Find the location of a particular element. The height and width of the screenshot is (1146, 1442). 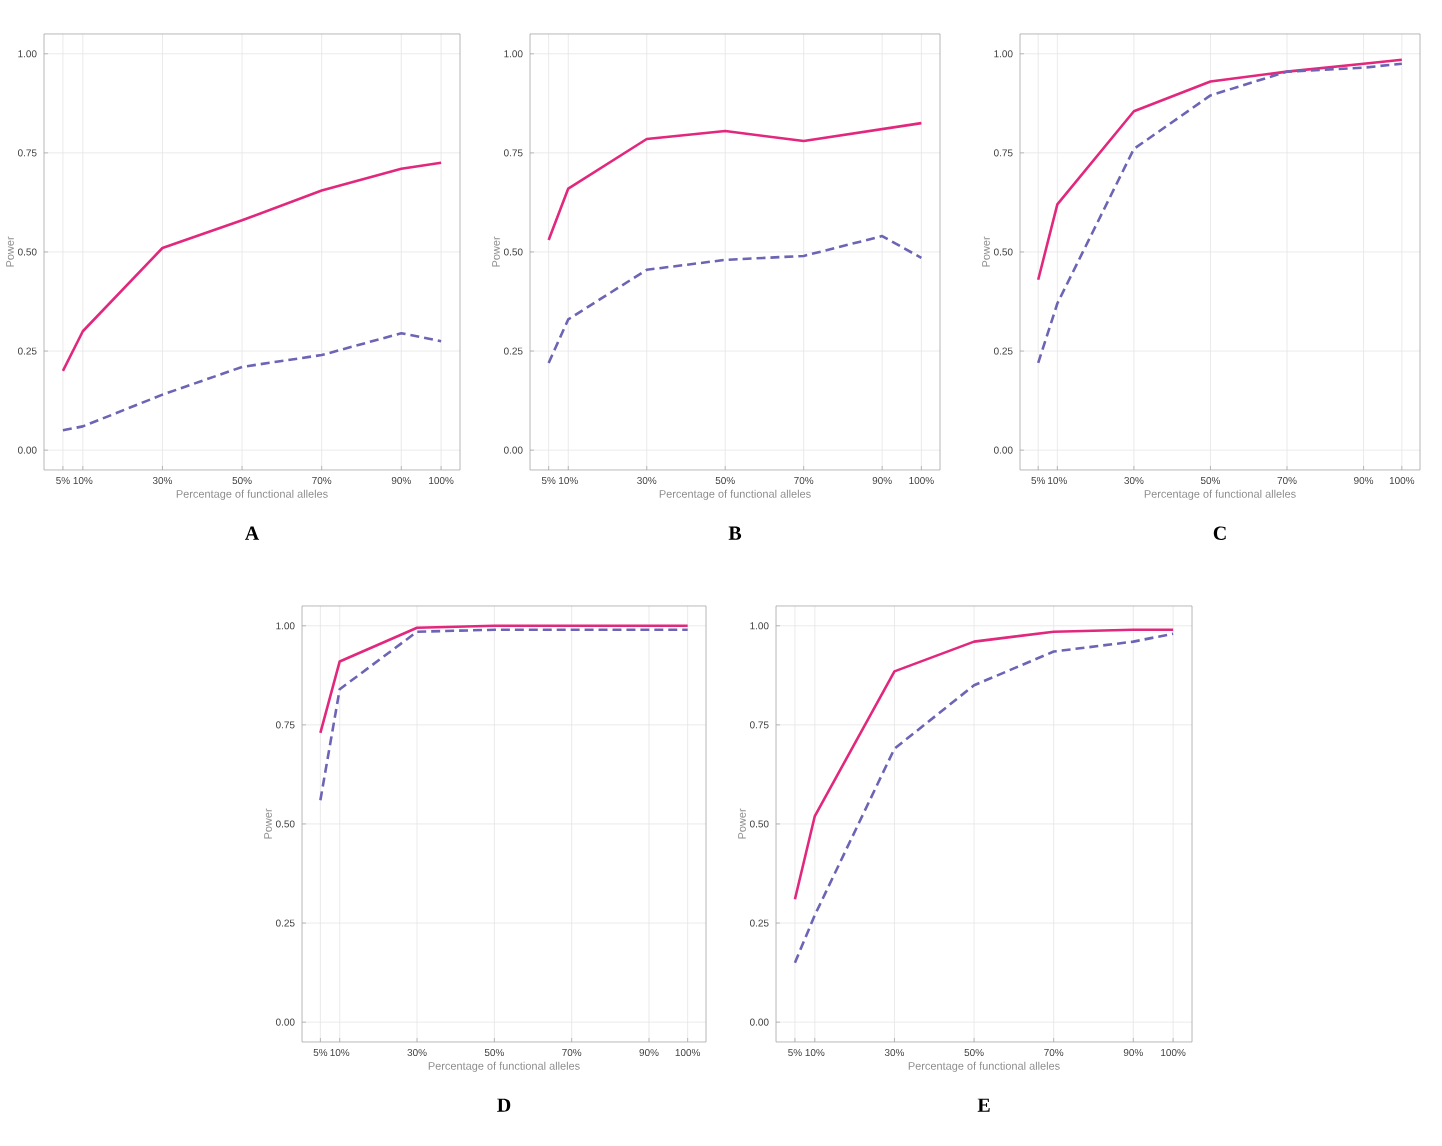

text: E is located at coordinates (983, 1105).